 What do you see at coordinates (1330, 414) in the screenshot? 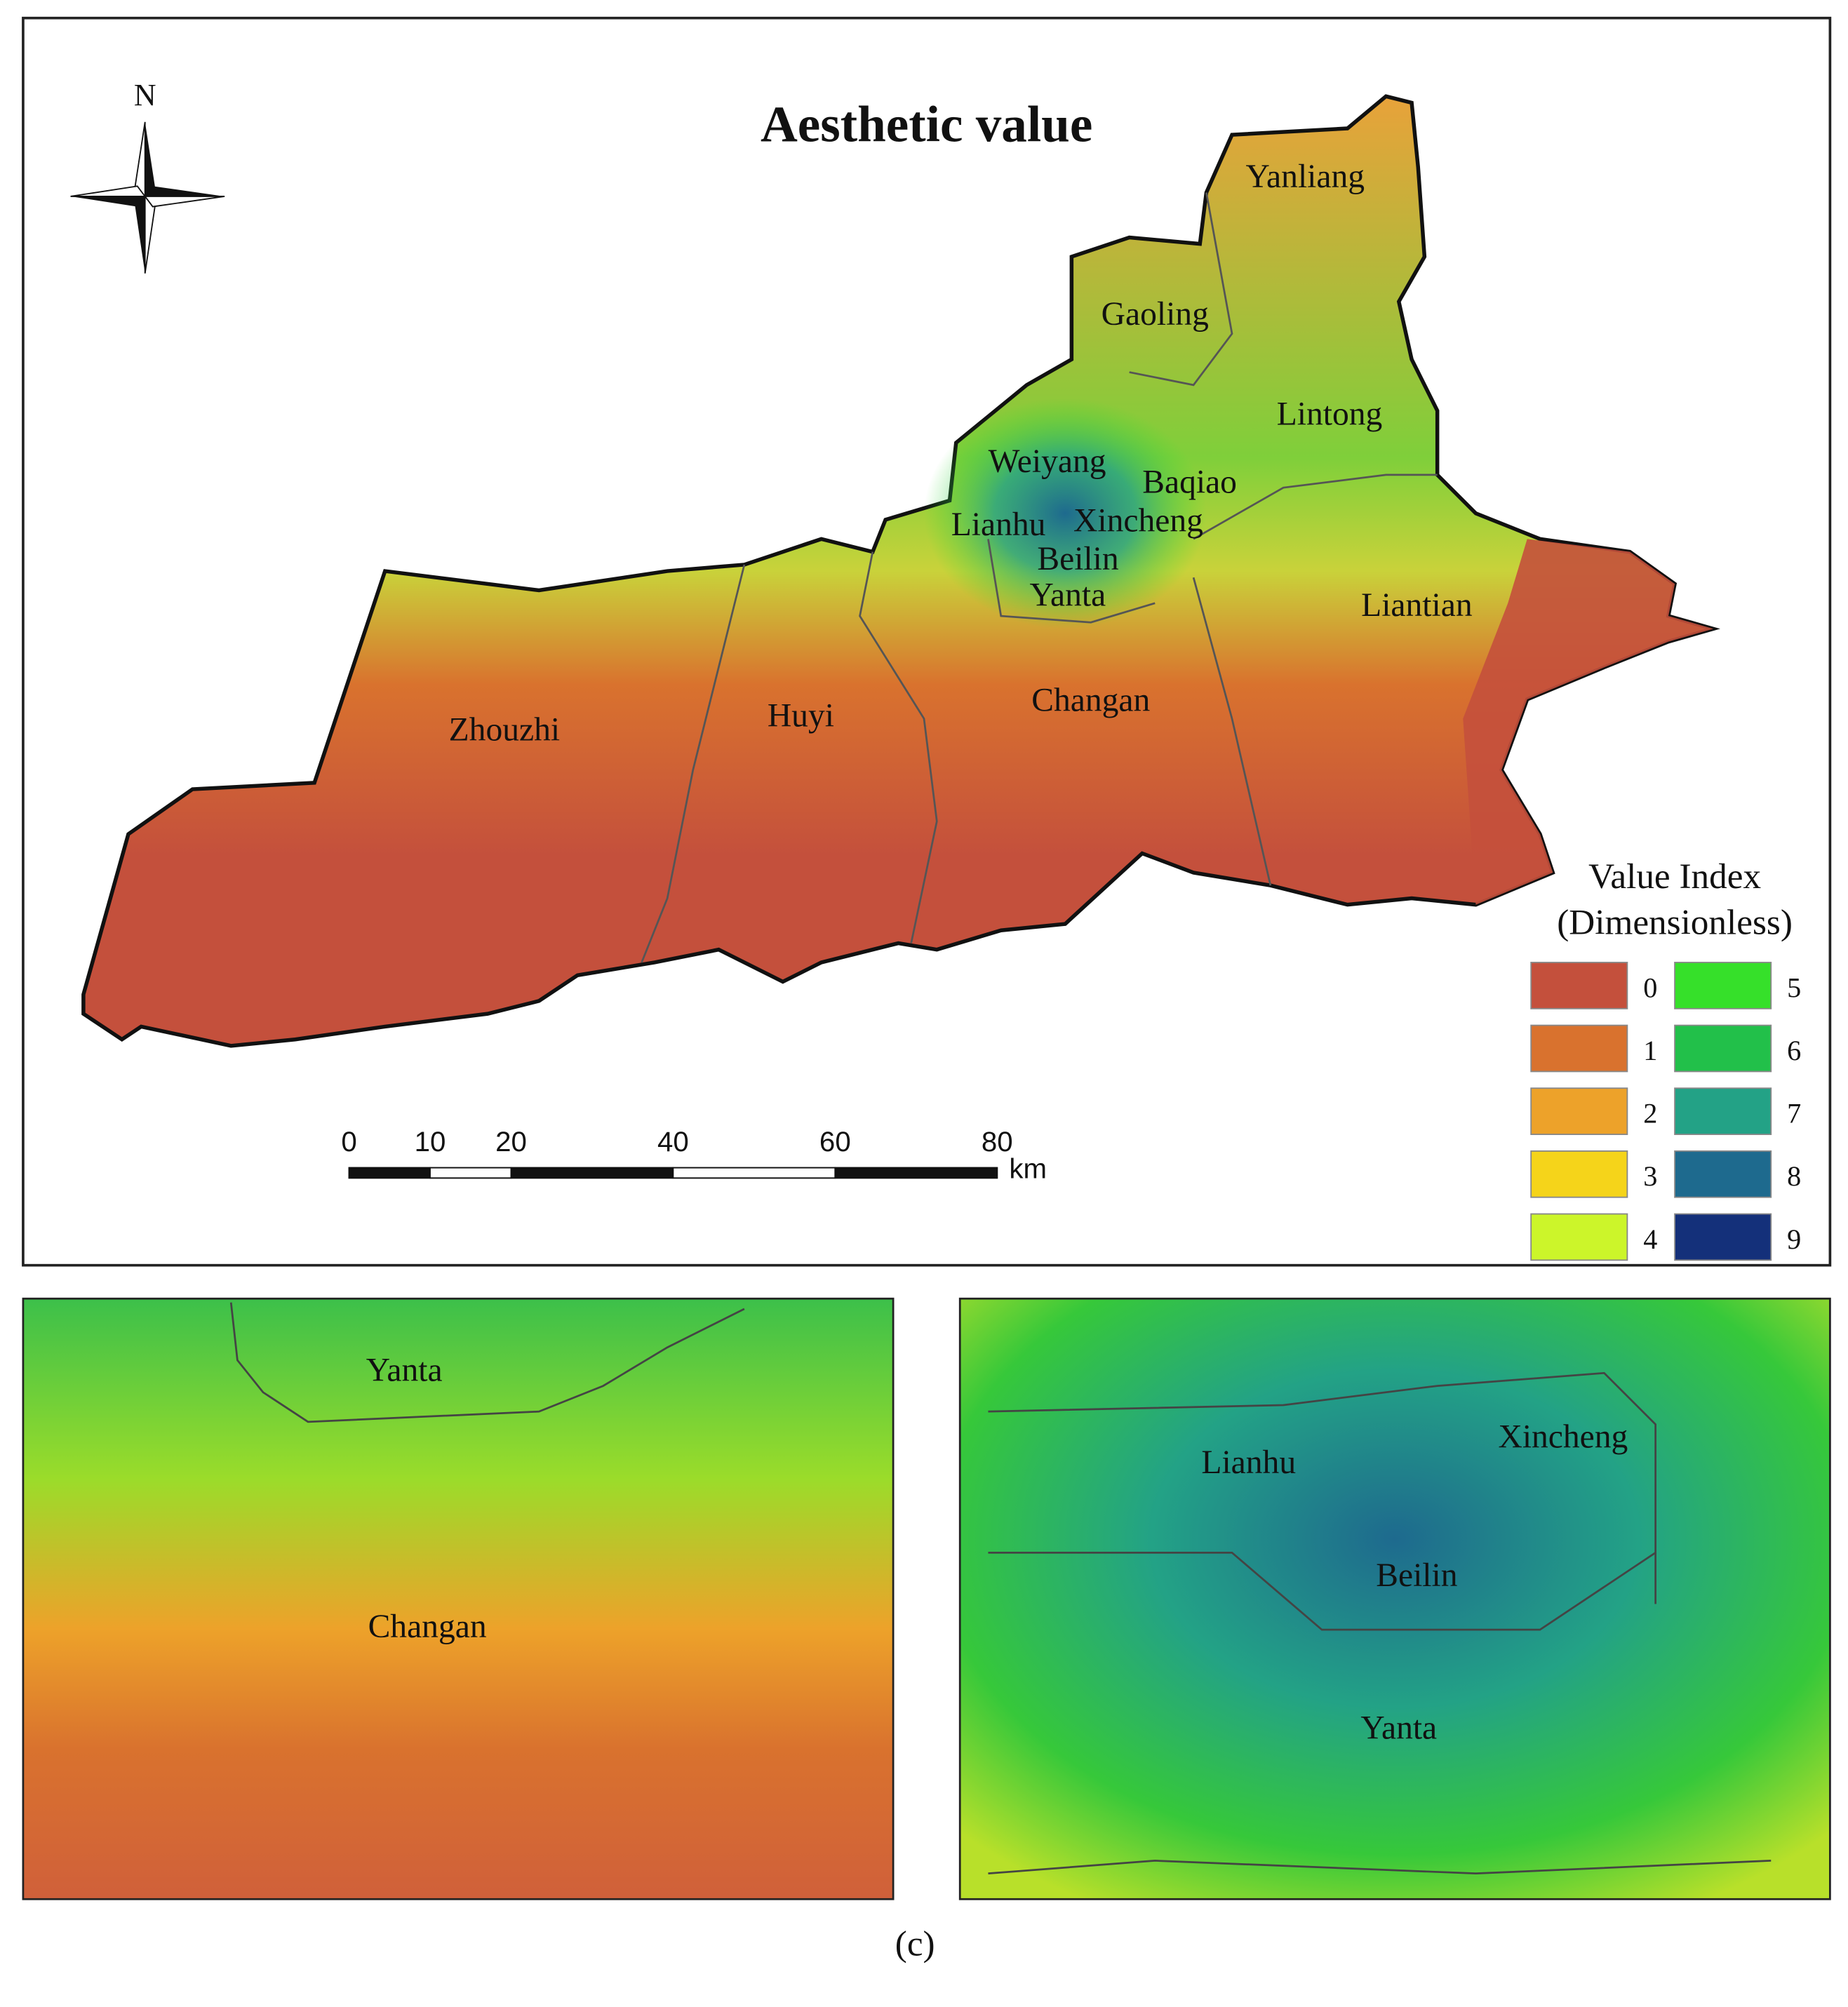
I see `district-label: Lintong` at bounding box center [1330, 414].